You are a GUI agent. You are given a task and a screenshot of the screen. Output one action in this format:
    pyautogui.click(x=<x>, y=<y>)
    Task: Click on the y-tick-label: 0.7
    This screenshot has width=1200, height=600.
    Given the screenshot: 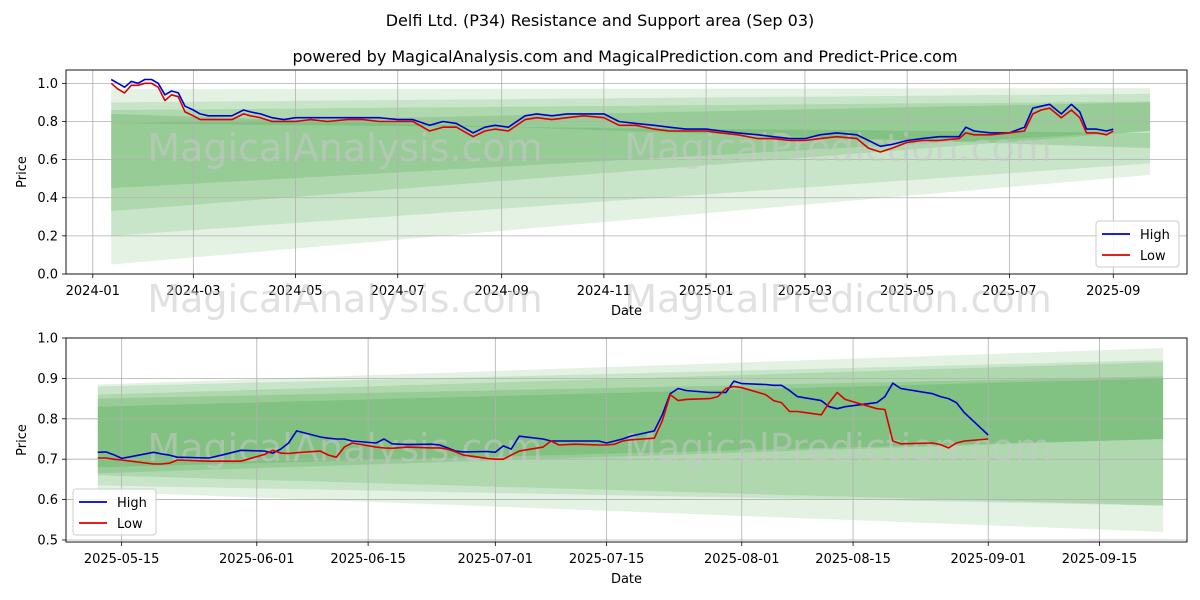 What is the action you would take?
    pyautogui.click(x=47, y=460)
    